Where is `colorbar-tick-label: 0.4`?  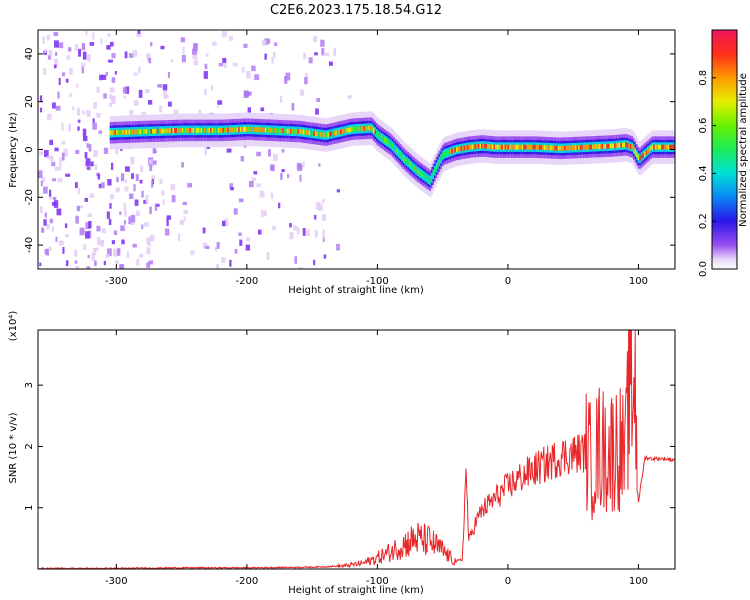 colorbar-tick-label: 0.4 is located at coordinates (703, 173).